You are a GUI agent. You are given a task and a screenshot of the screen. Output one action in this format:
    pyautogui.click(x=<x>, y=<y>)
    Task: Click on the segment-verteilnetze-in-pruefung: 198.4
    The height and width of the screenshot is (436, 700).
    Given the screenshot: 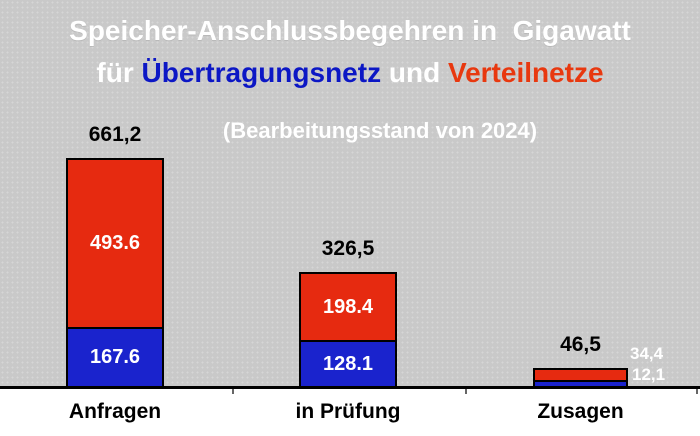 What is the action you would take?
    pyautogui.click(x=348, y=308)
    